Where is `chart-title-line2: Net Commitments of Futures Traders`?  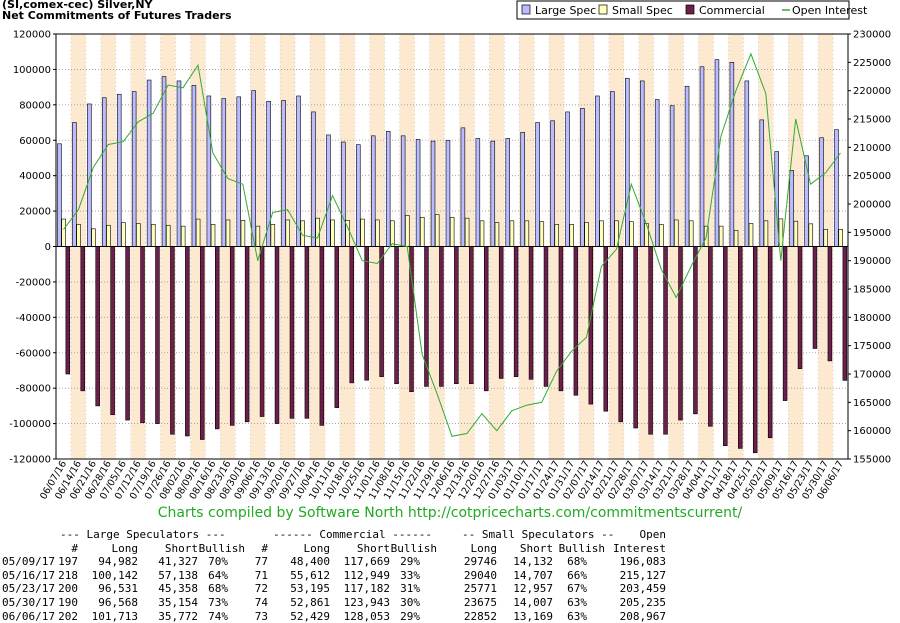
chart-title-line2: Net Commitments of Futures Traders is located at coordinates (117, 15).